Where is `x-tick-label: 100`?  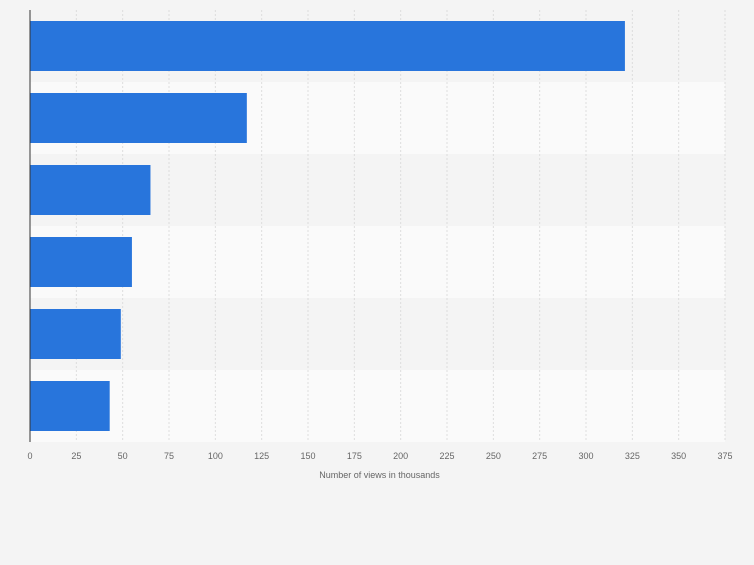 x-tick-label: 100 is located at coordinates (215, 456).